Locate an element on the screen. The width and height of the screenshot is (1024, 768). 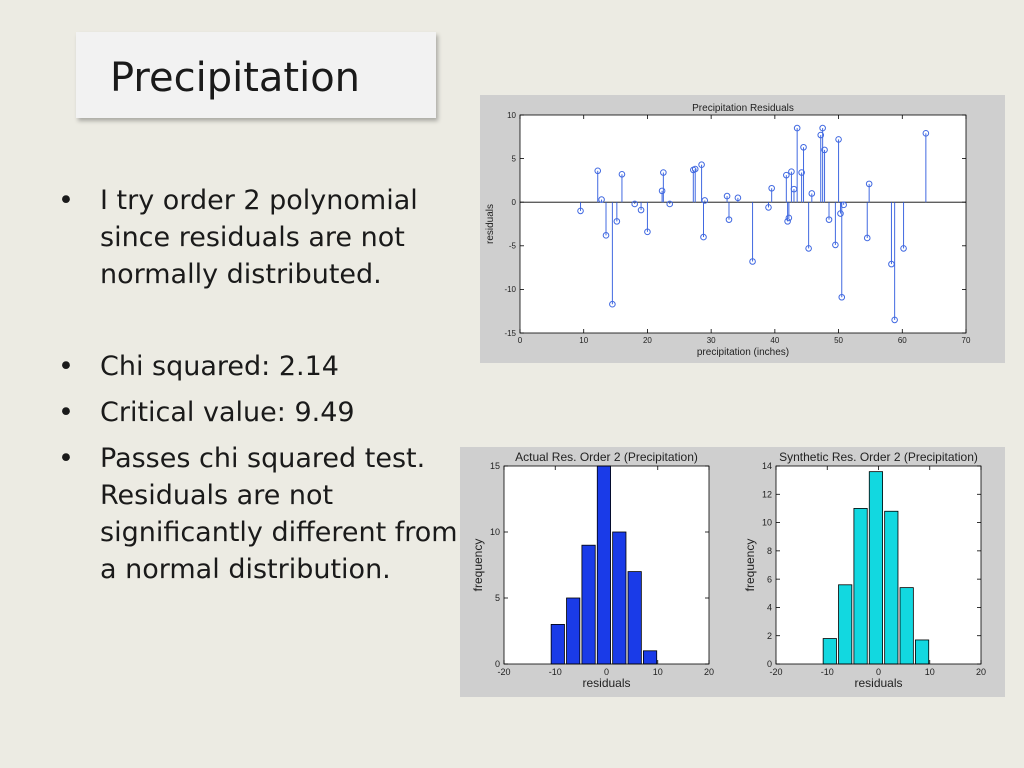
x-axis-label: precipitation (inches) is located at coordinates (743, 352).